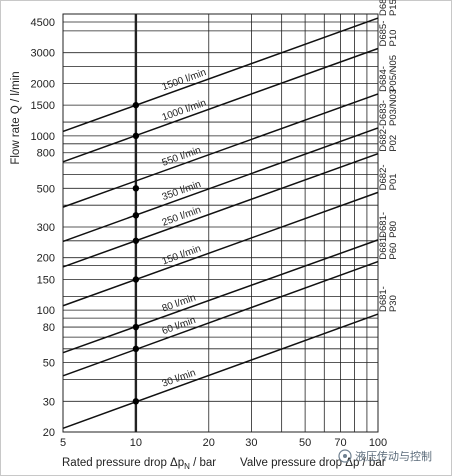 This screenshot has height=476, width=452. I want to click on series-label: D685-P15, so click(388, 8).